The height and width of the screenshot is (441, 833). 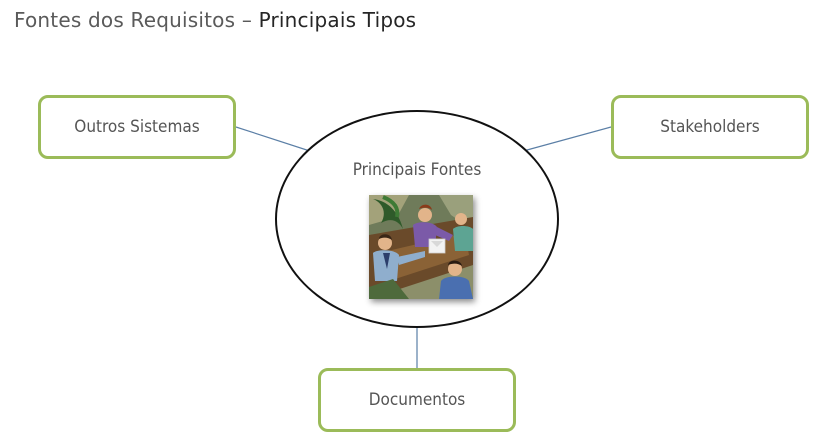 What do you see at coordinates (421, 247) in the screenshot?
I see `meeting-clipart-image` at bounding box center [421, 247].